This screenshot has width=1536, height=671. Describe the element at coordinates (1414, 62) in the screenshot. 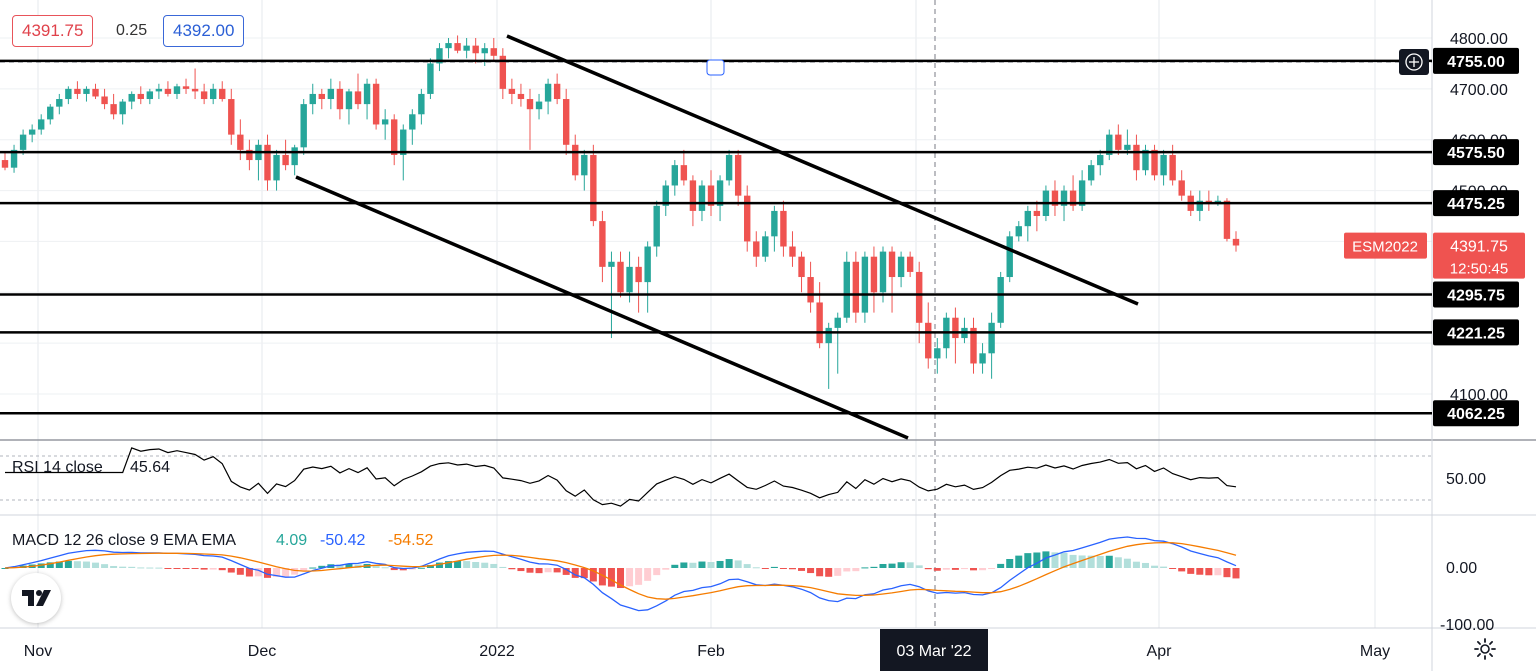

I see `plus-circle-icon` at that location.